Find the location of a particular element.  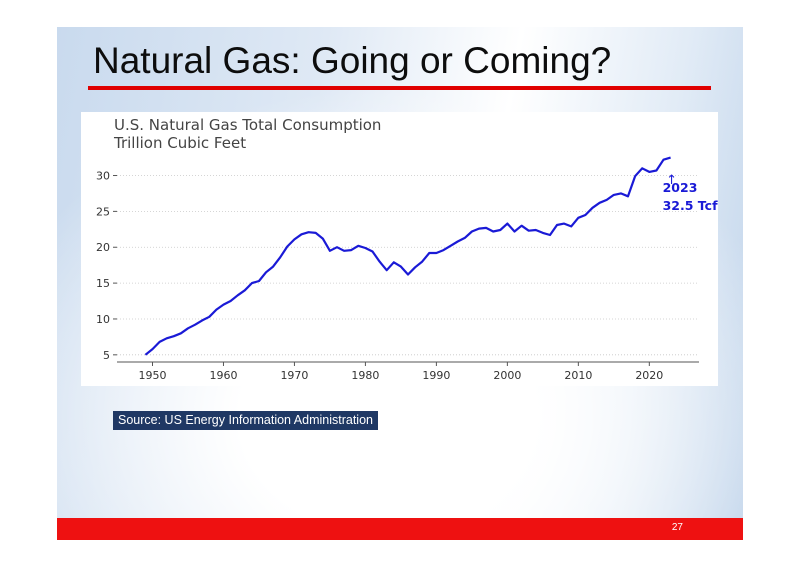

annotation-arrow: ↑ is located at coordinates (671, 180).